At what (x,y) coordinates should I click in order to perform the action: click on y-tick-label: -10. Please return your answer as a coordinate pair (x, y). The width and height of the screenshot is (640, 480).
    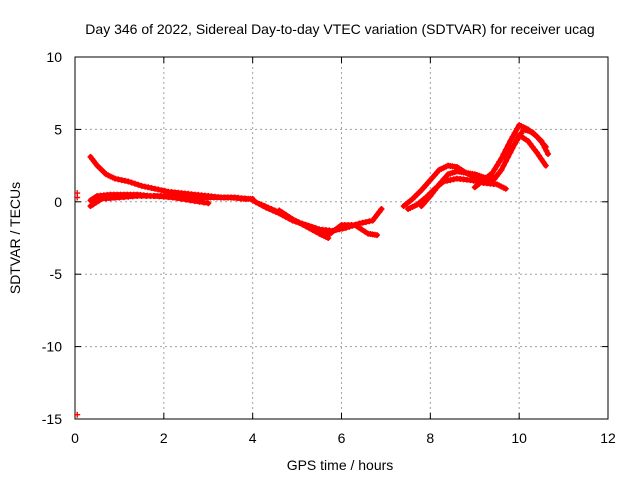
    Looking at the image, I should click on (52, 347).